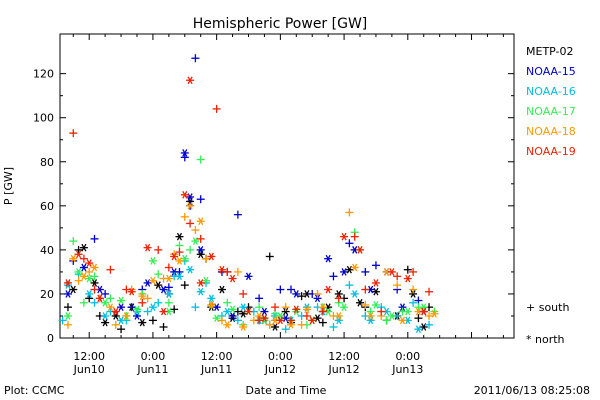 Image resolution: width=600 pixels, height=400 pixels. What do you see at coordinates (550, 51) in the screenshot?
I see `legend-entry-metp-02: METP-02` at bounding box center [550, 51].